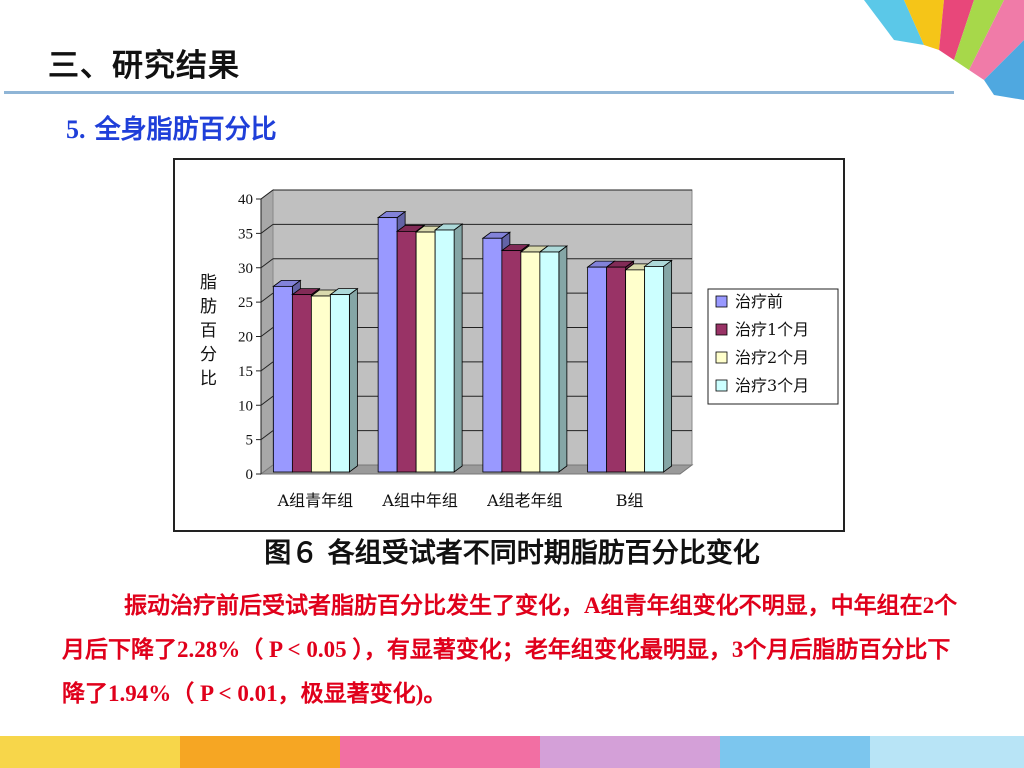 The image size is (1024, 768). I want to click on x-tick-label: A组青年组, so click(315, 500).